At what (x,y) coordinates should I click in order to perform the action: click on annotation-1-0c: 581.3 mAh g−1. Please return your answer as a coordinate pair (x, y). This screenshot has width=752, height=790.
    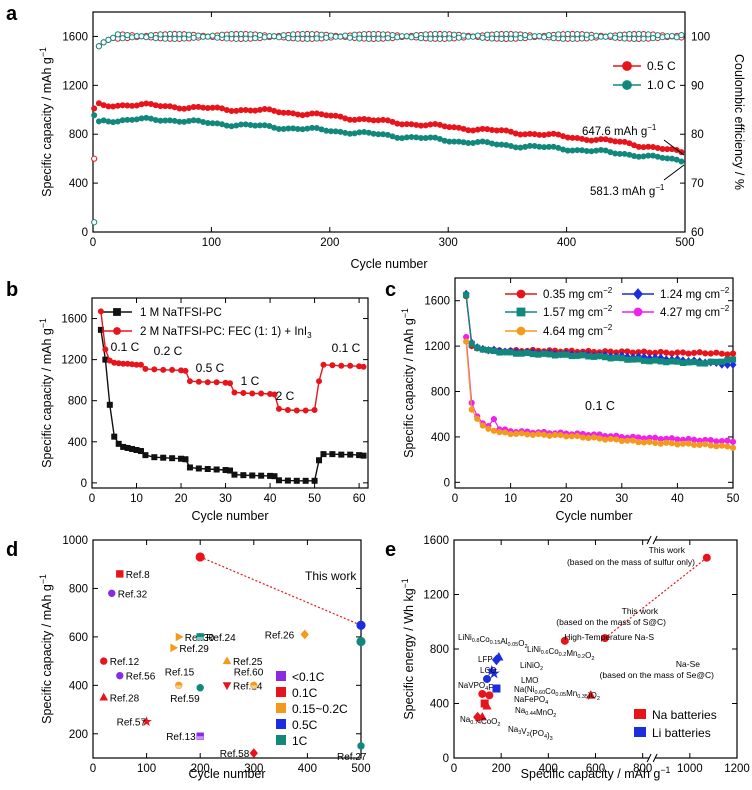
    Looking at the image, I should click on (627, 190).